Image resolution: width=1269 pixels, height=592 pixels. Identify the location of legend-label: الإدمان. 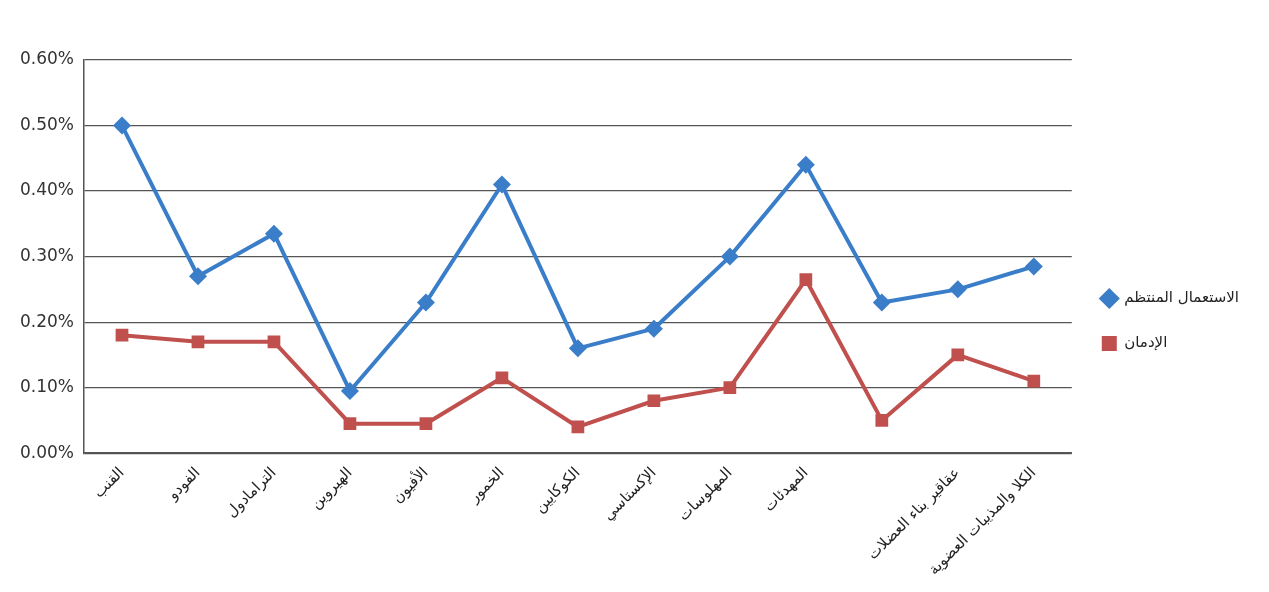
(1146, 342).